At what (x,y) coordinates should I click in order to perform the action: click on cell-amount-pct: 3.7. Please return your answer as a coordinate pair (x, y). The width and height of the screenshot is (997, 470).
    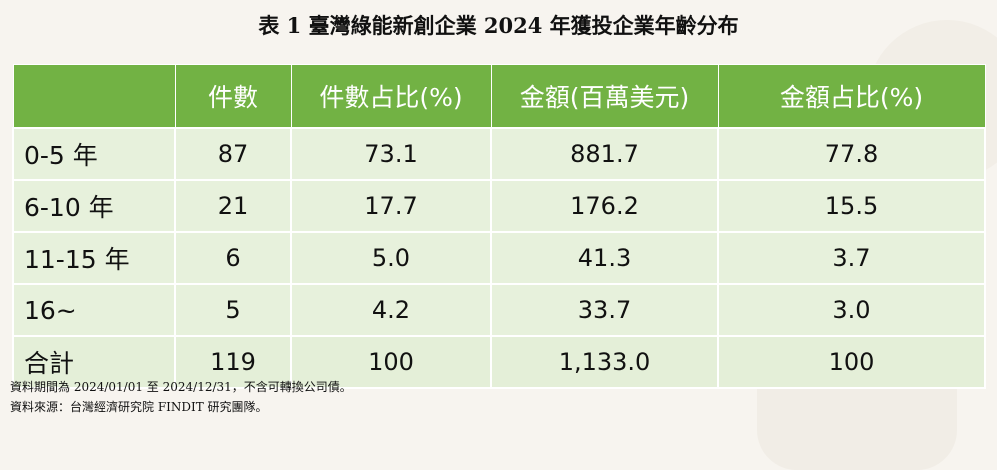
    Looking at the image, I should click on (851, 258).